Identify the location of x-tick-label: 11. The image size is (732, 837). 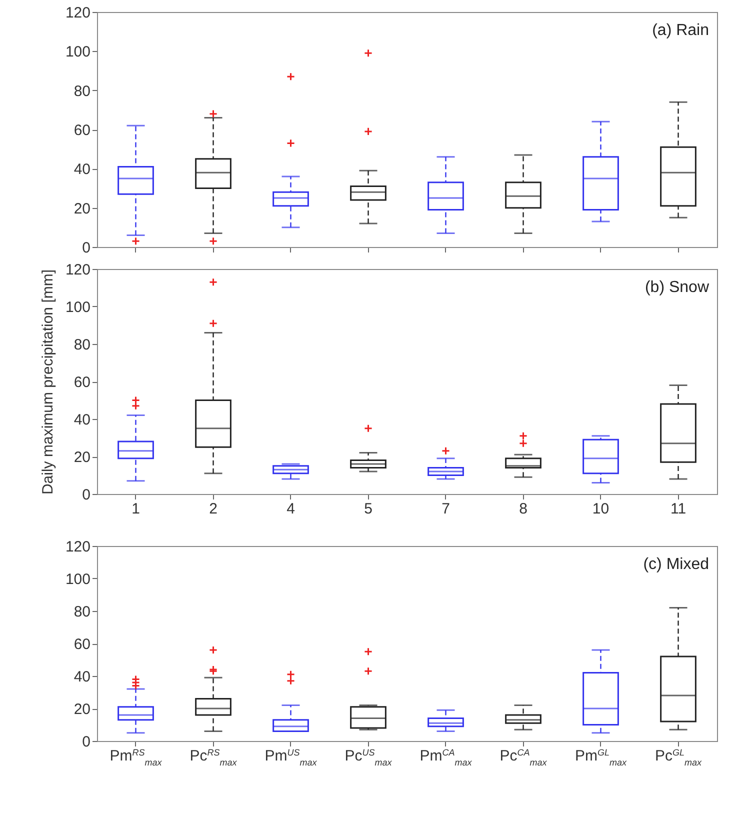
(678, 509).